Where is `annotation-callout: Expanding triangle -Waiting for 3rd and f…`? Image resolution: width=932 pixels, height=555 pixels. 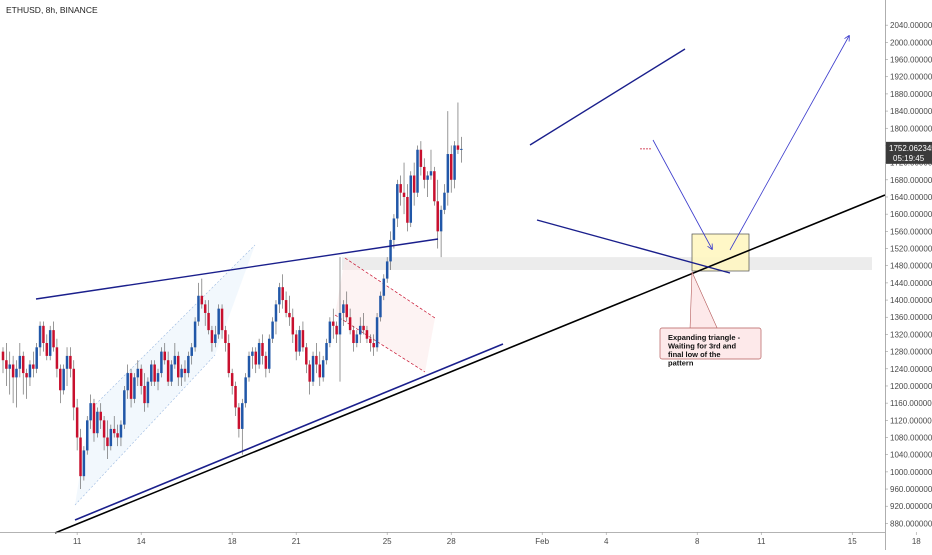 annotation-callout: Expanding triangle -Waiting for 3rd and f… is located at coordinates (710, 319).